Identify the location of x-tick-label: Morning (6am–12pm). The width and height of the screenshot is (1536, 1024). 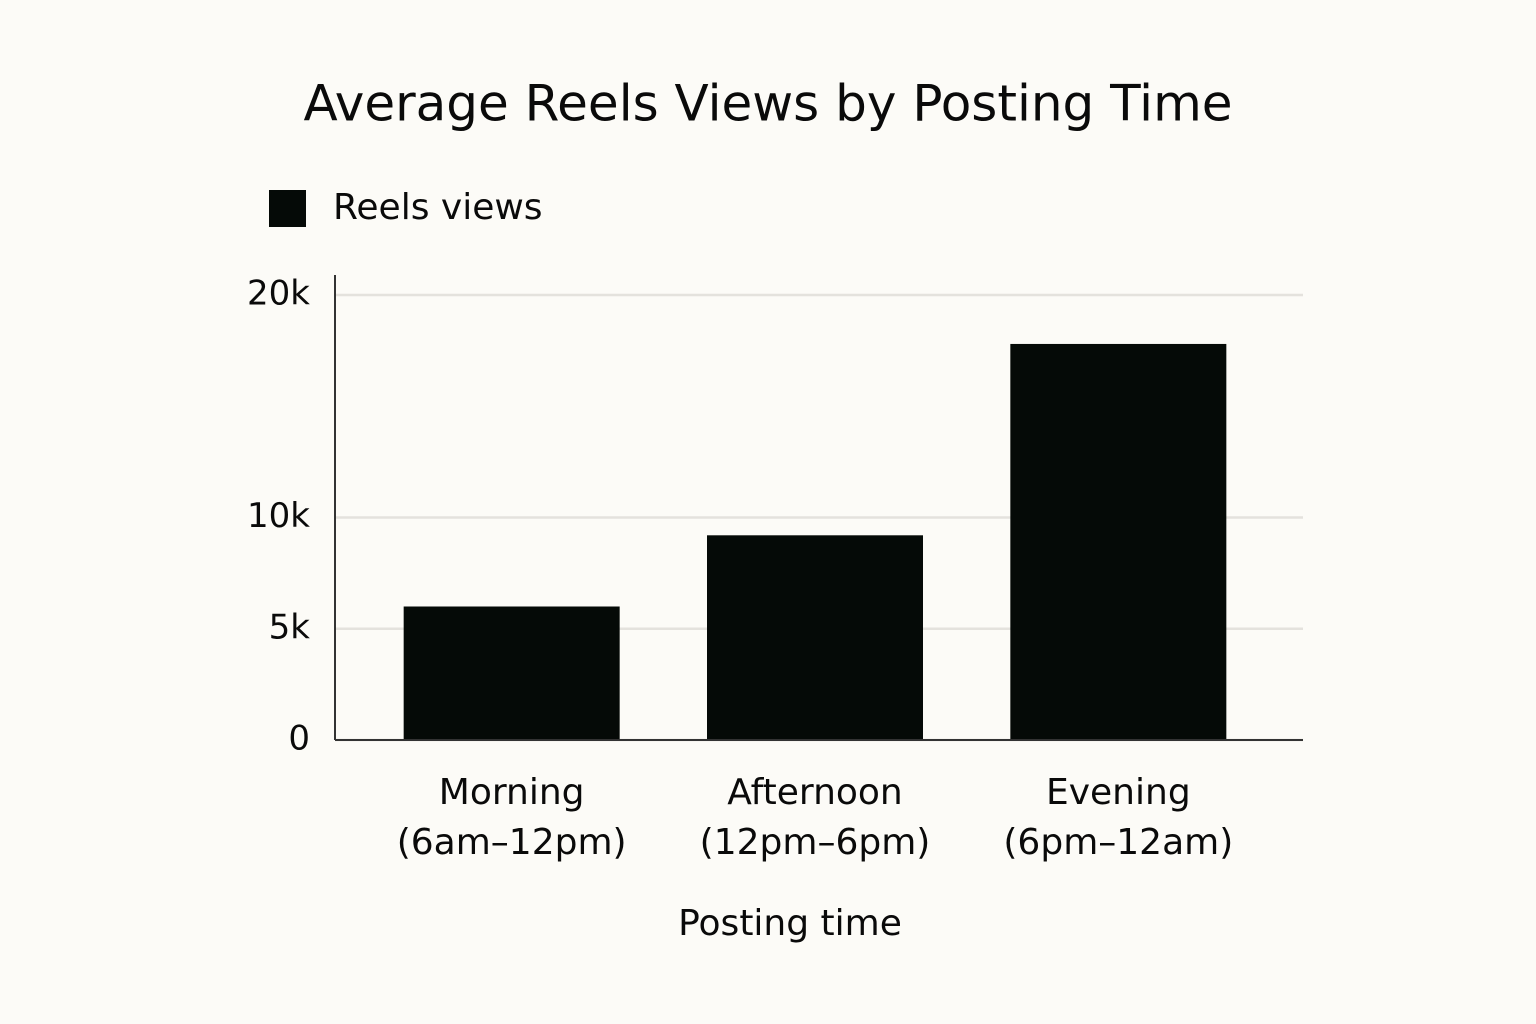
(511, 817).